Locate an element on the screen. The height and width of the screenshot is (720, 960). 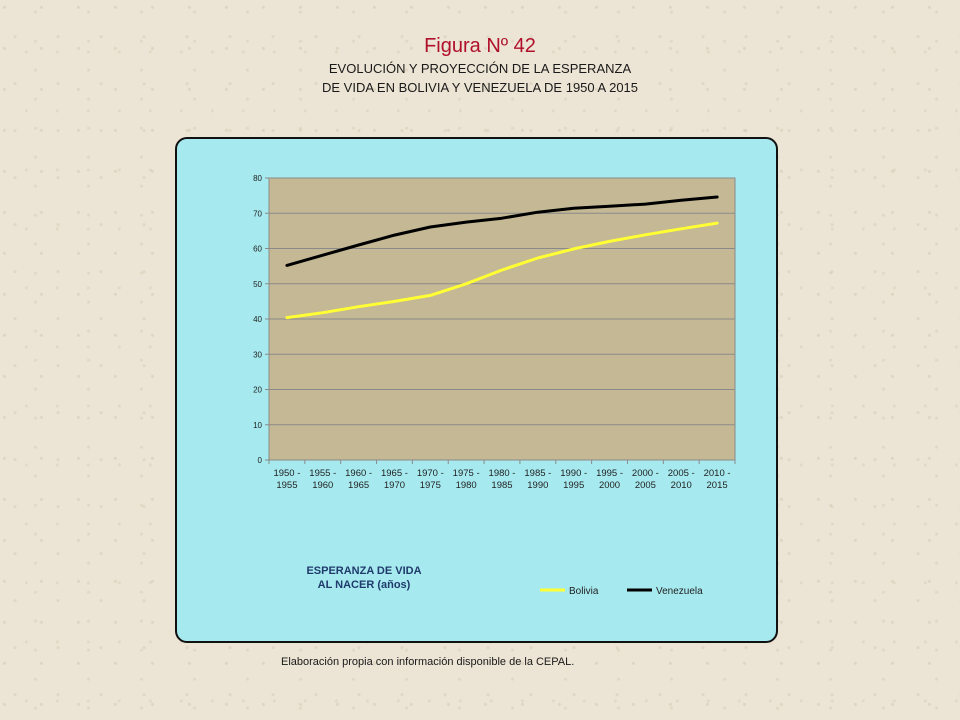
x-tick-label: 1985 - is located at coordinates (537, 473).